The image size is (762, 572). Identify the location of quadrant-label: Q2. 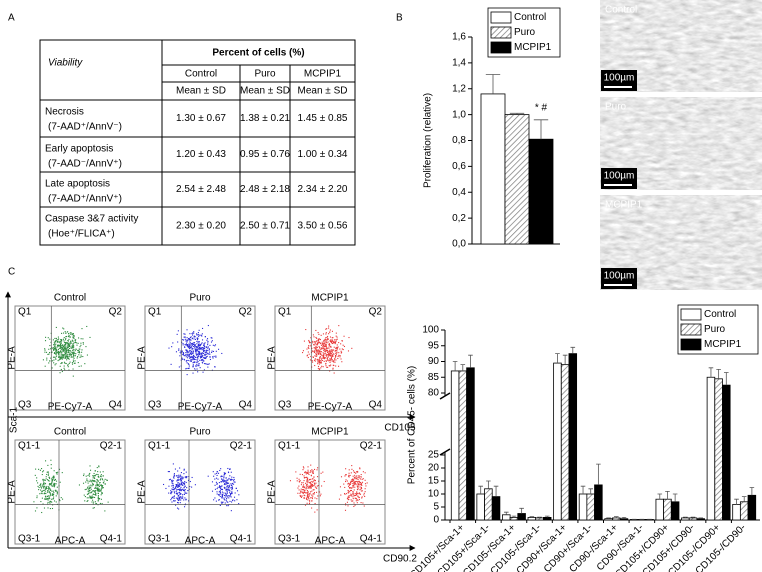
(116, 312).